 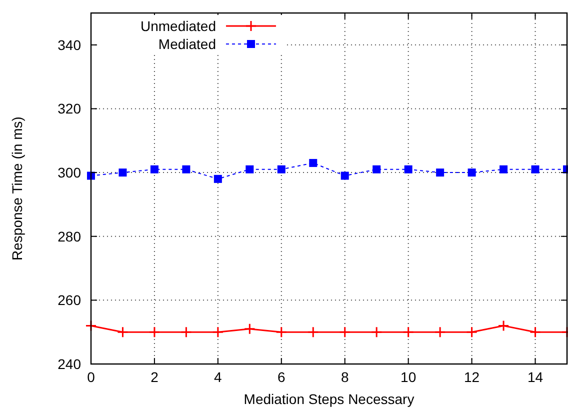 I want to click on x-tick-label: 10, so click(x=408, y=377).